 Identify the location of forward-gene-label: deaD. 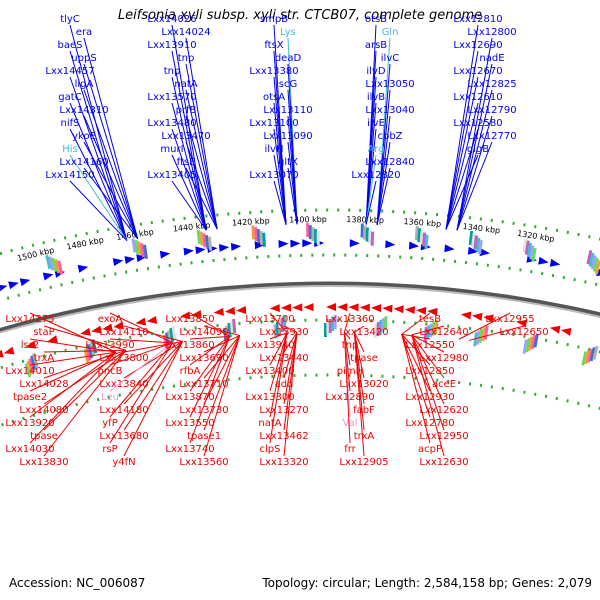
(288, 58).